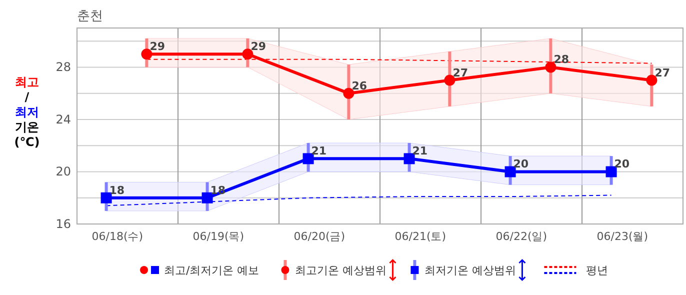  Describe the element at coordinates (360, 85) in the screenshot. I see `data-label: 26` at that location.